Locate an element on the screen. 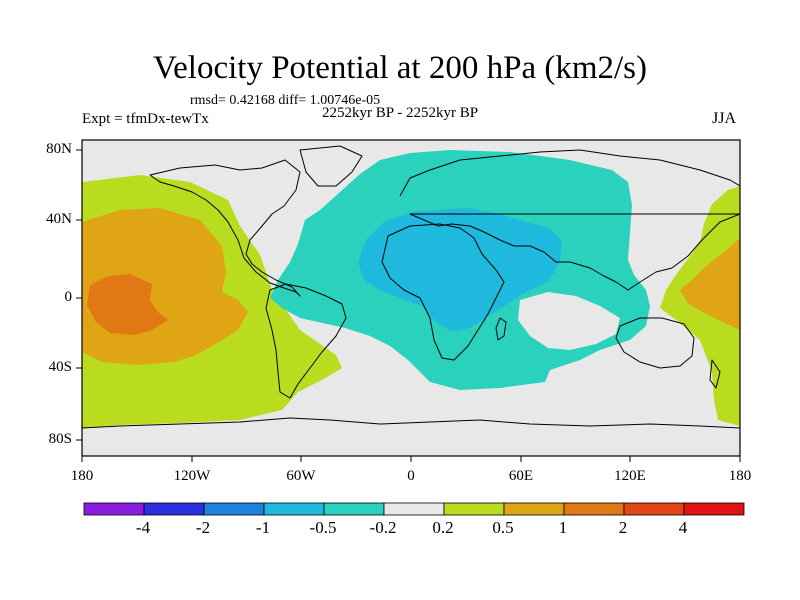  colorbar-label: -1 is located at coordinates (263, 527).